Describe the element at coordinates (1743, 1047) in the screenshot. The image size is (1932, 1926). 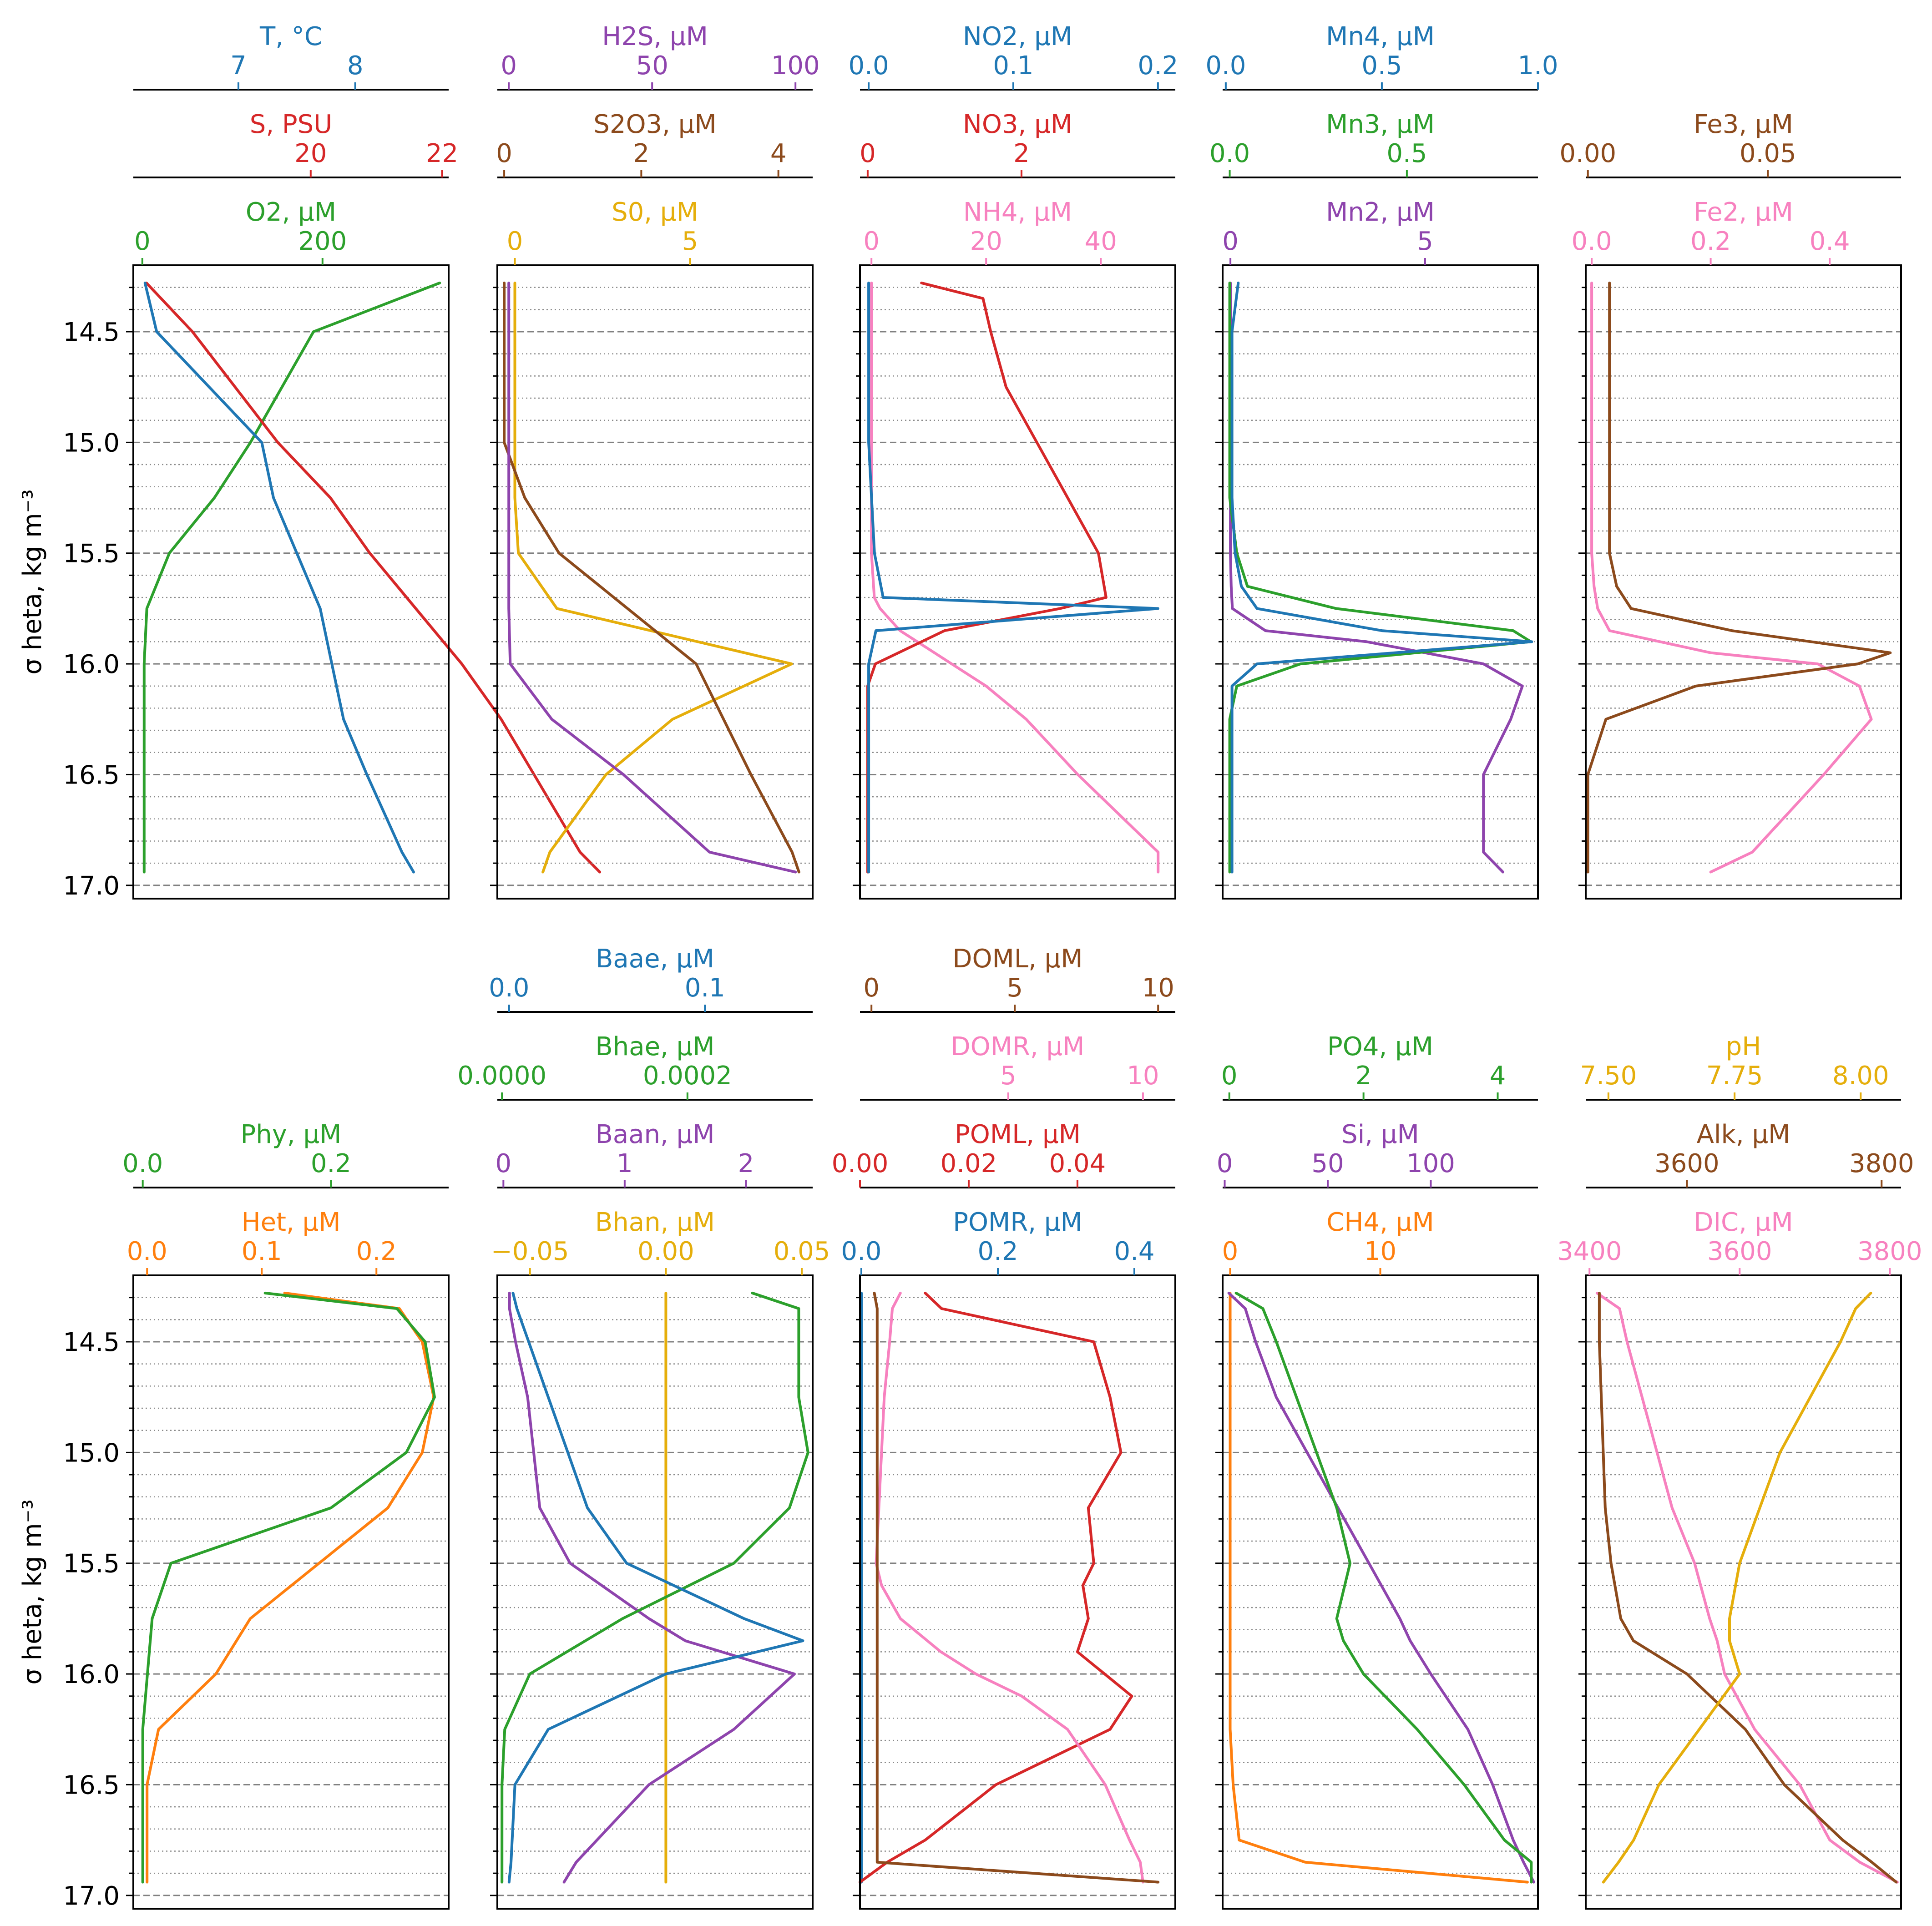
I see `axis-title-ph: pH` at that location.